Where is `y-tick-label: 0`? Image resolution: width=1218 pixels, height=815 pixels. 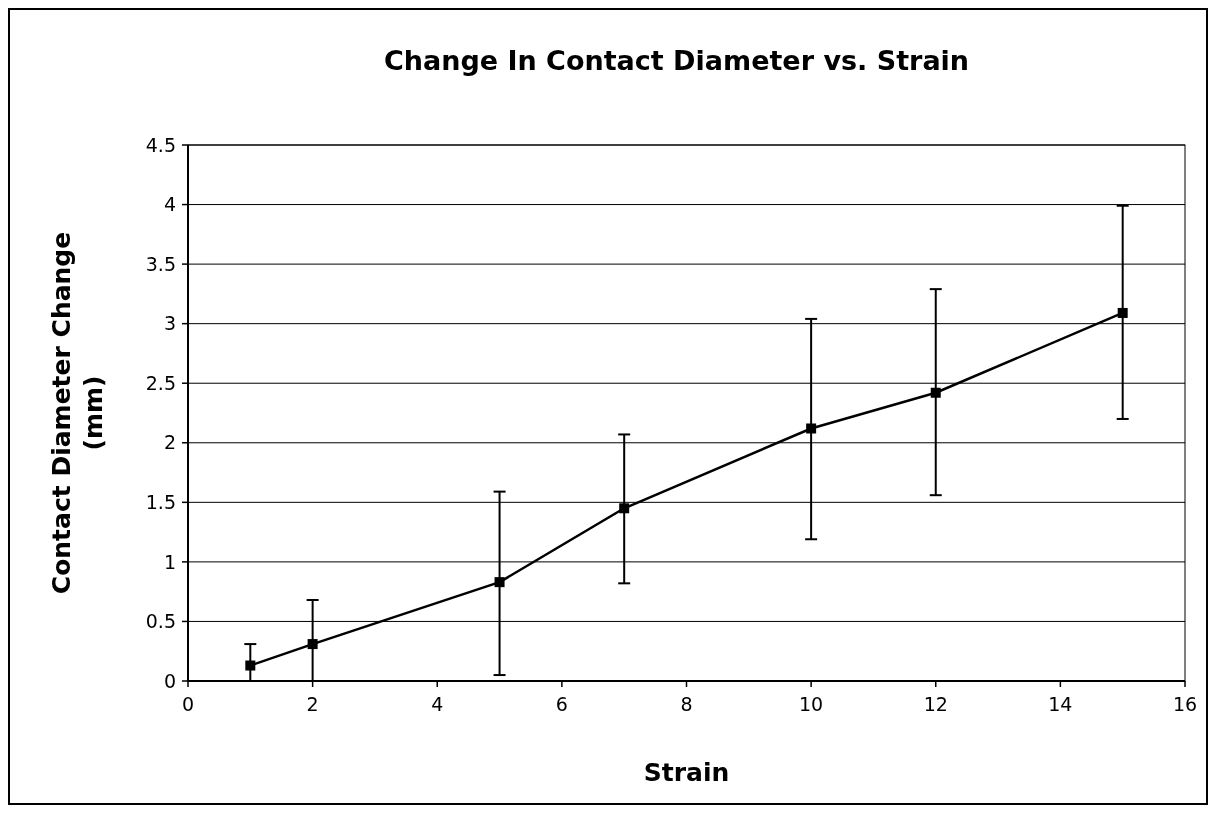
y-tick-label: 0 is located at coordinates (169, 680).